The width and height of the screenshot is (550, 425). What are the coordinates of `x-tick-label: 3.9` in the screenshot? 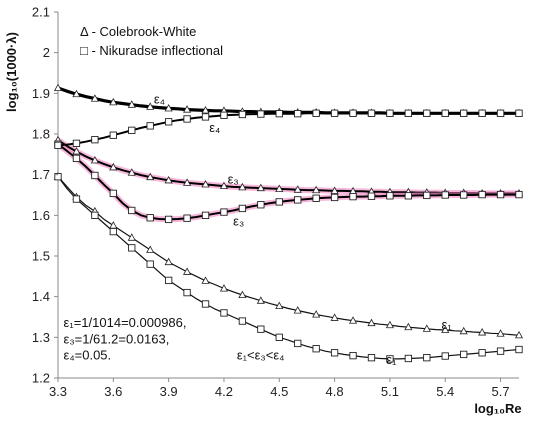 It's located at (169, 391).